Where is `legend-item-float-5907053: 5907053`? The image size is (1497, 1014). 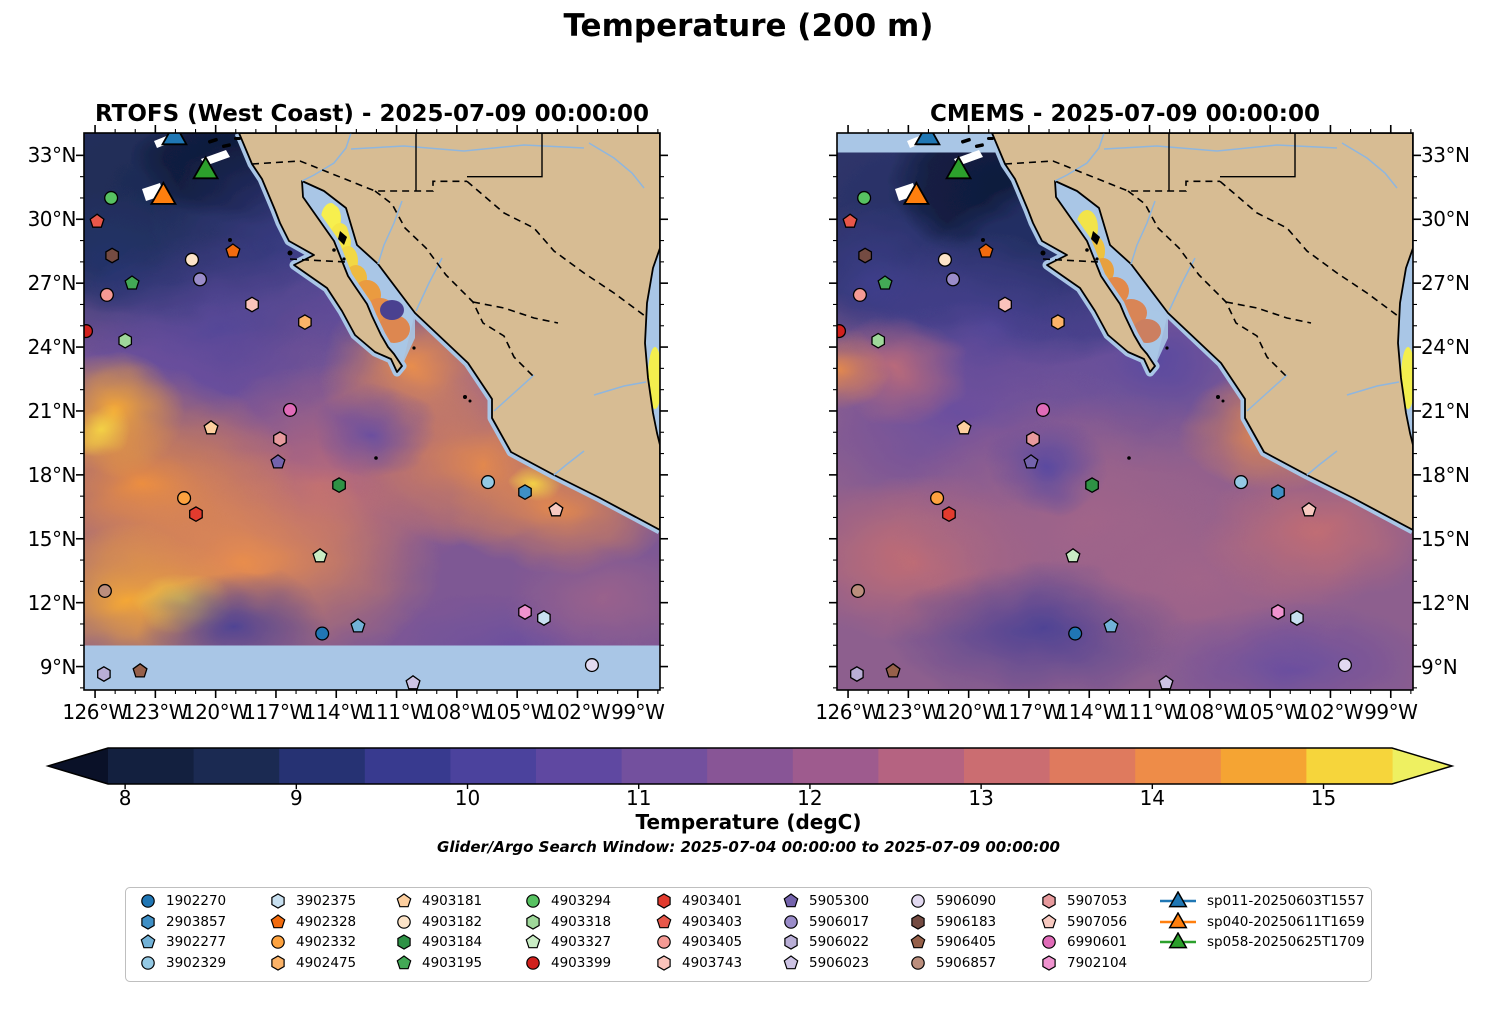 legend-item-float-5907053: 5907053 is located at coordinates (1083, 901).